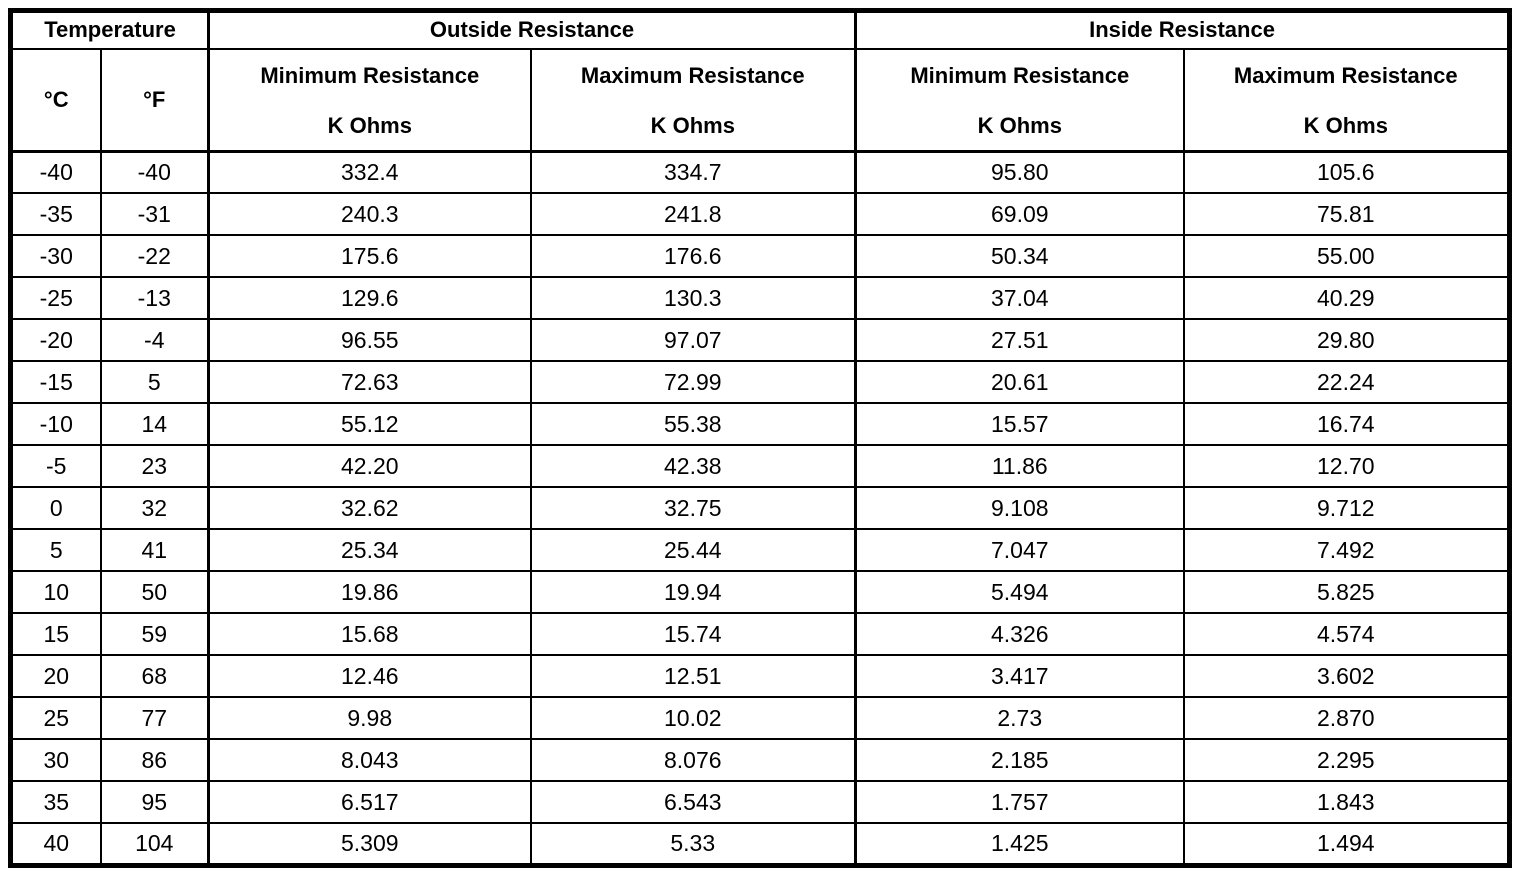 This screenshot has width=1520, height=872. Describe the element at coordinates (1019, 676) in the screenshot. I see `cell-inside-min: 3.417` at that location.